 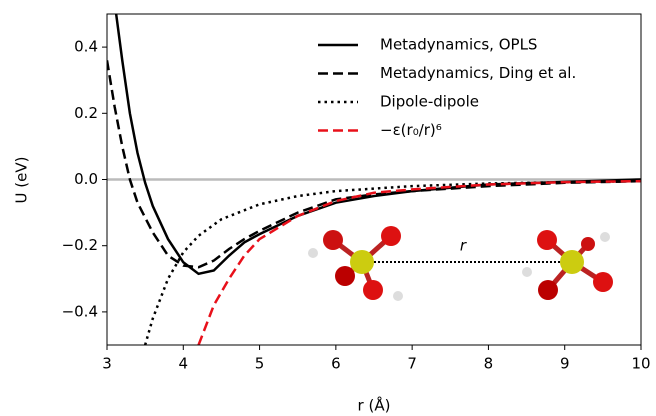 I want to click on molecules, so click(x=460, y=263).